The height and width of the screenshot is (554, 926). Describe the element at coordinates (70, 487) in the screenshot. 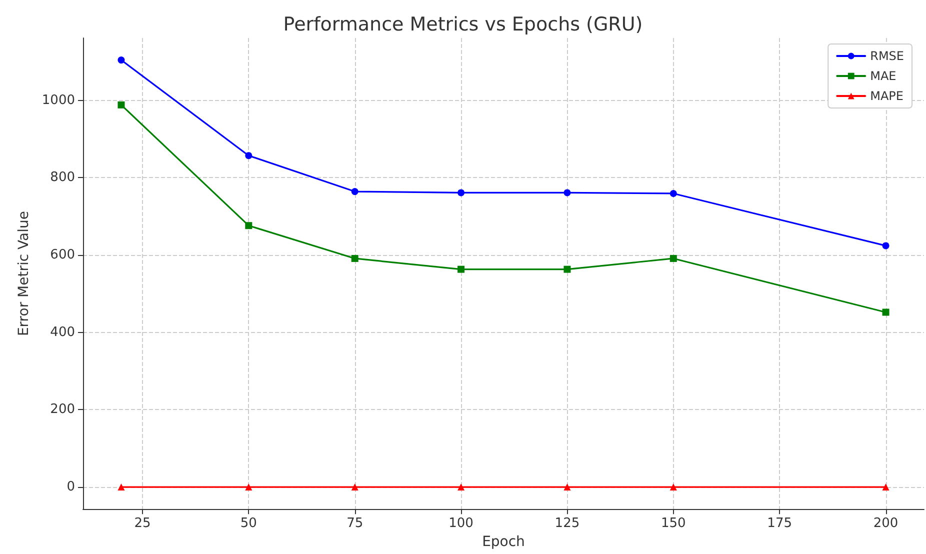

I see `y-tick-label: 0` at that location.